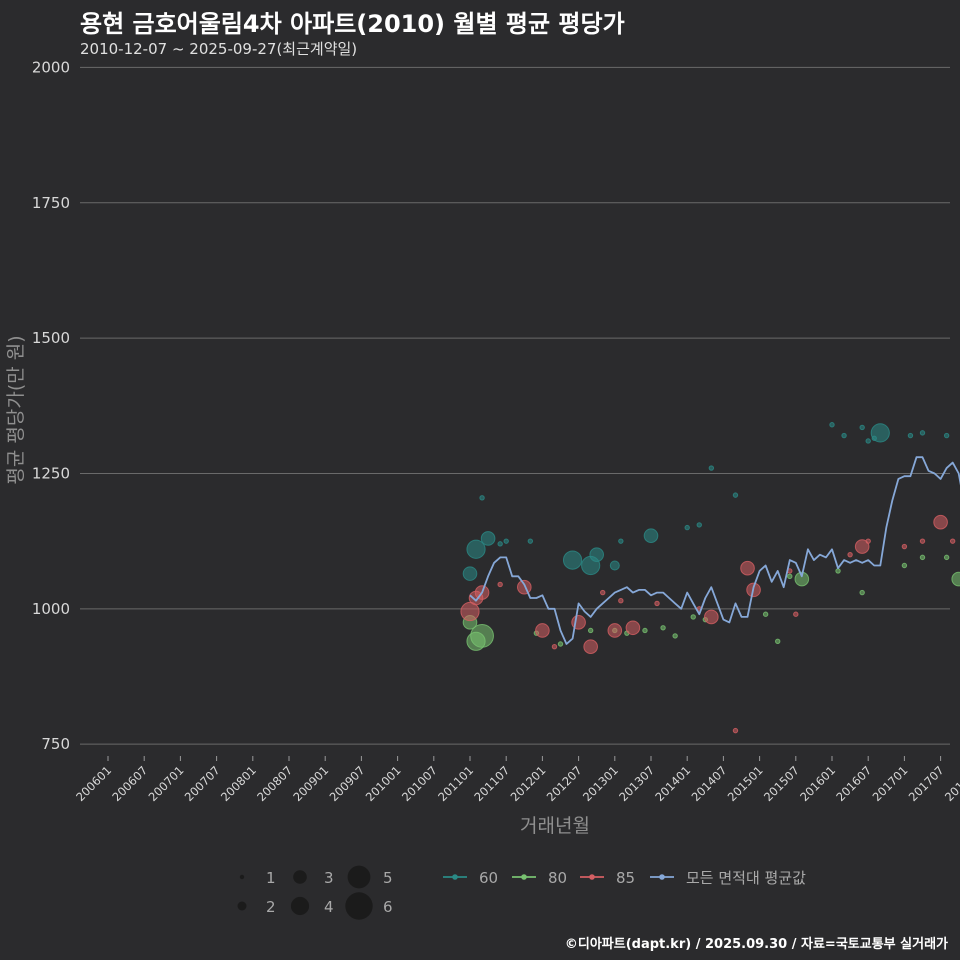  Describe the element at coordinates (51, 609) in the screenshot. I see `y-tick-label: 1000` at that location.